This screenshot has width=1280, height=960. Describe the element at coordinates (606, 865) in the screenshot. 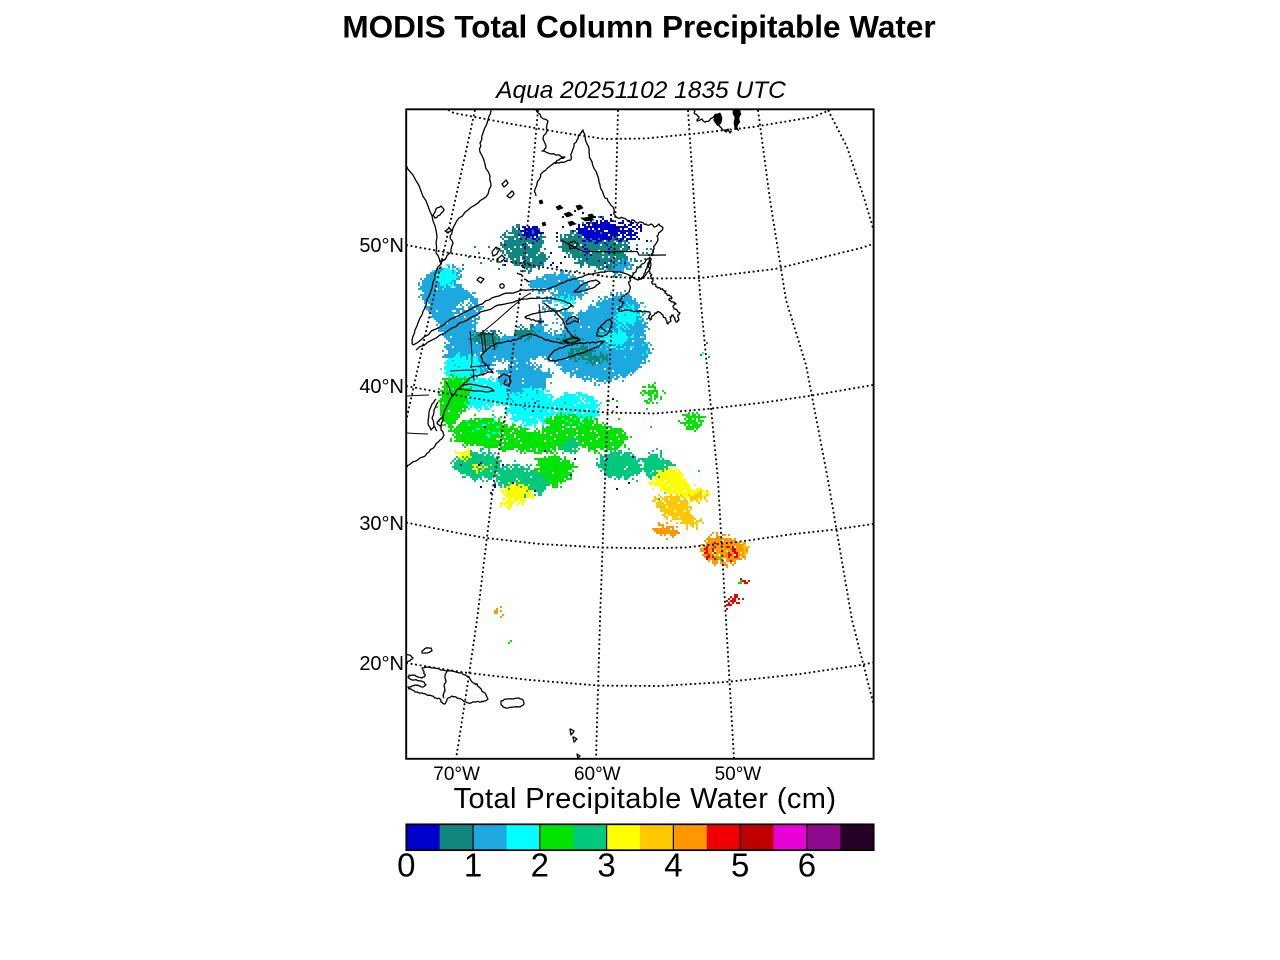

I see `svg-text: 3` at that location.